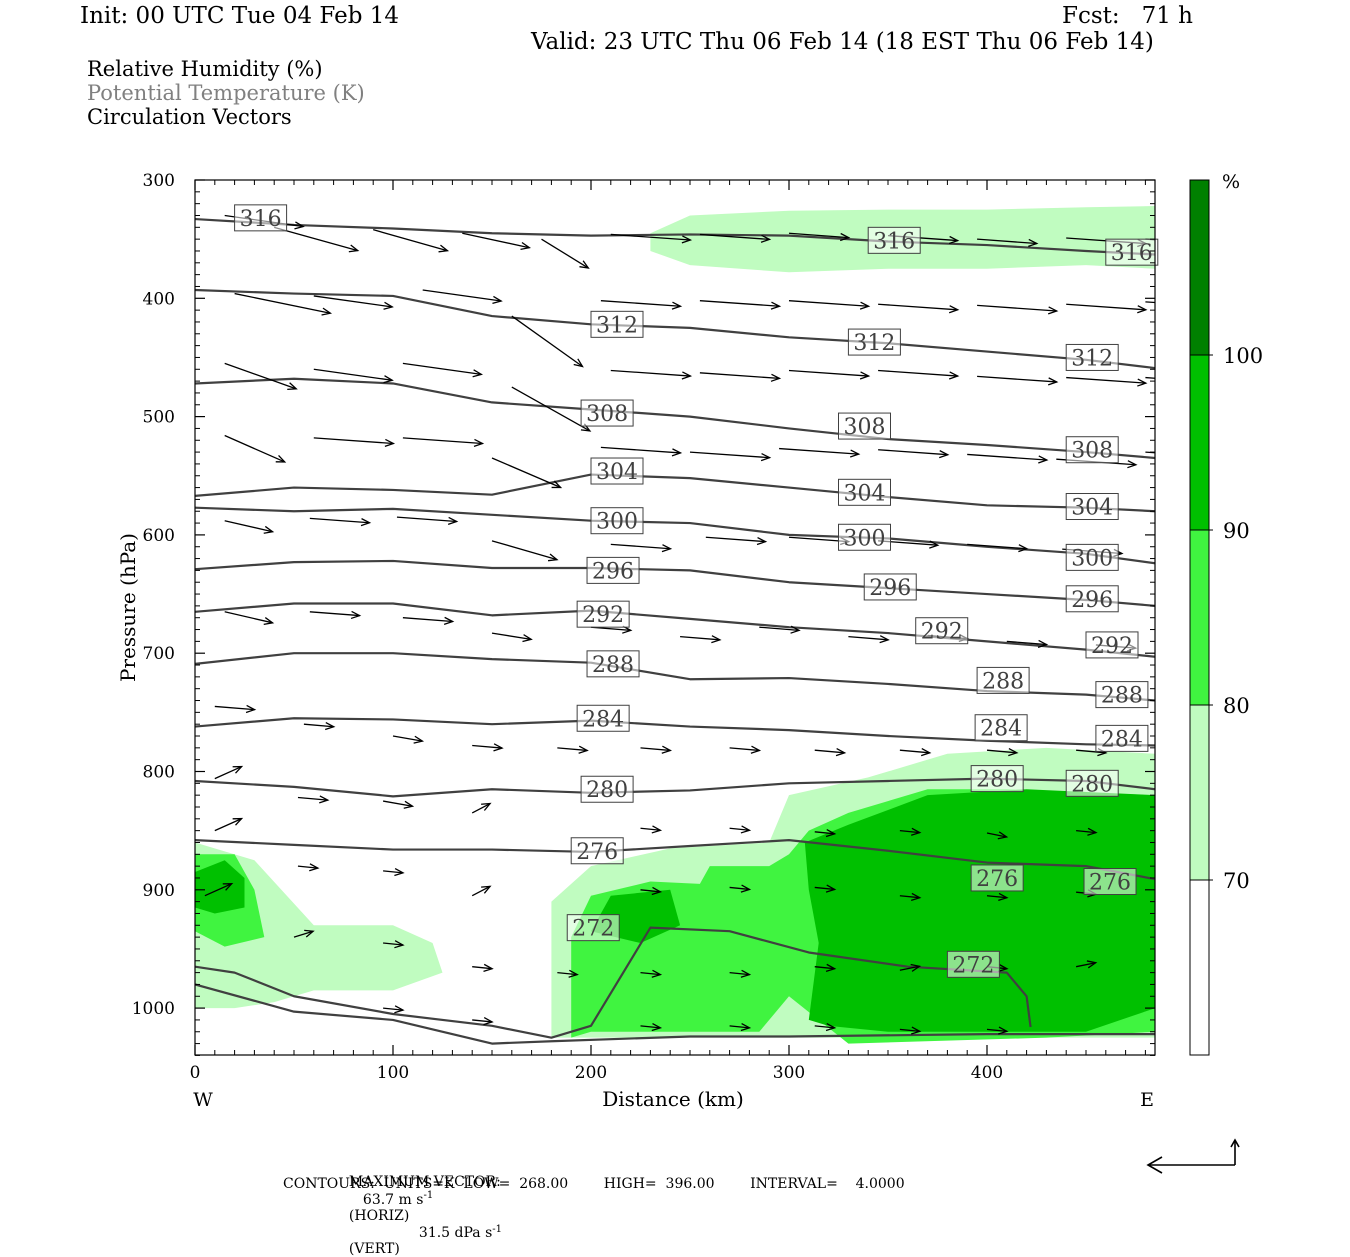 Image resolution: width=1350 pixels, height=1257 pixels. Describe the element at coordinates (1199, 617) in the screenshot. I see `colorbar-swatch` at that location.